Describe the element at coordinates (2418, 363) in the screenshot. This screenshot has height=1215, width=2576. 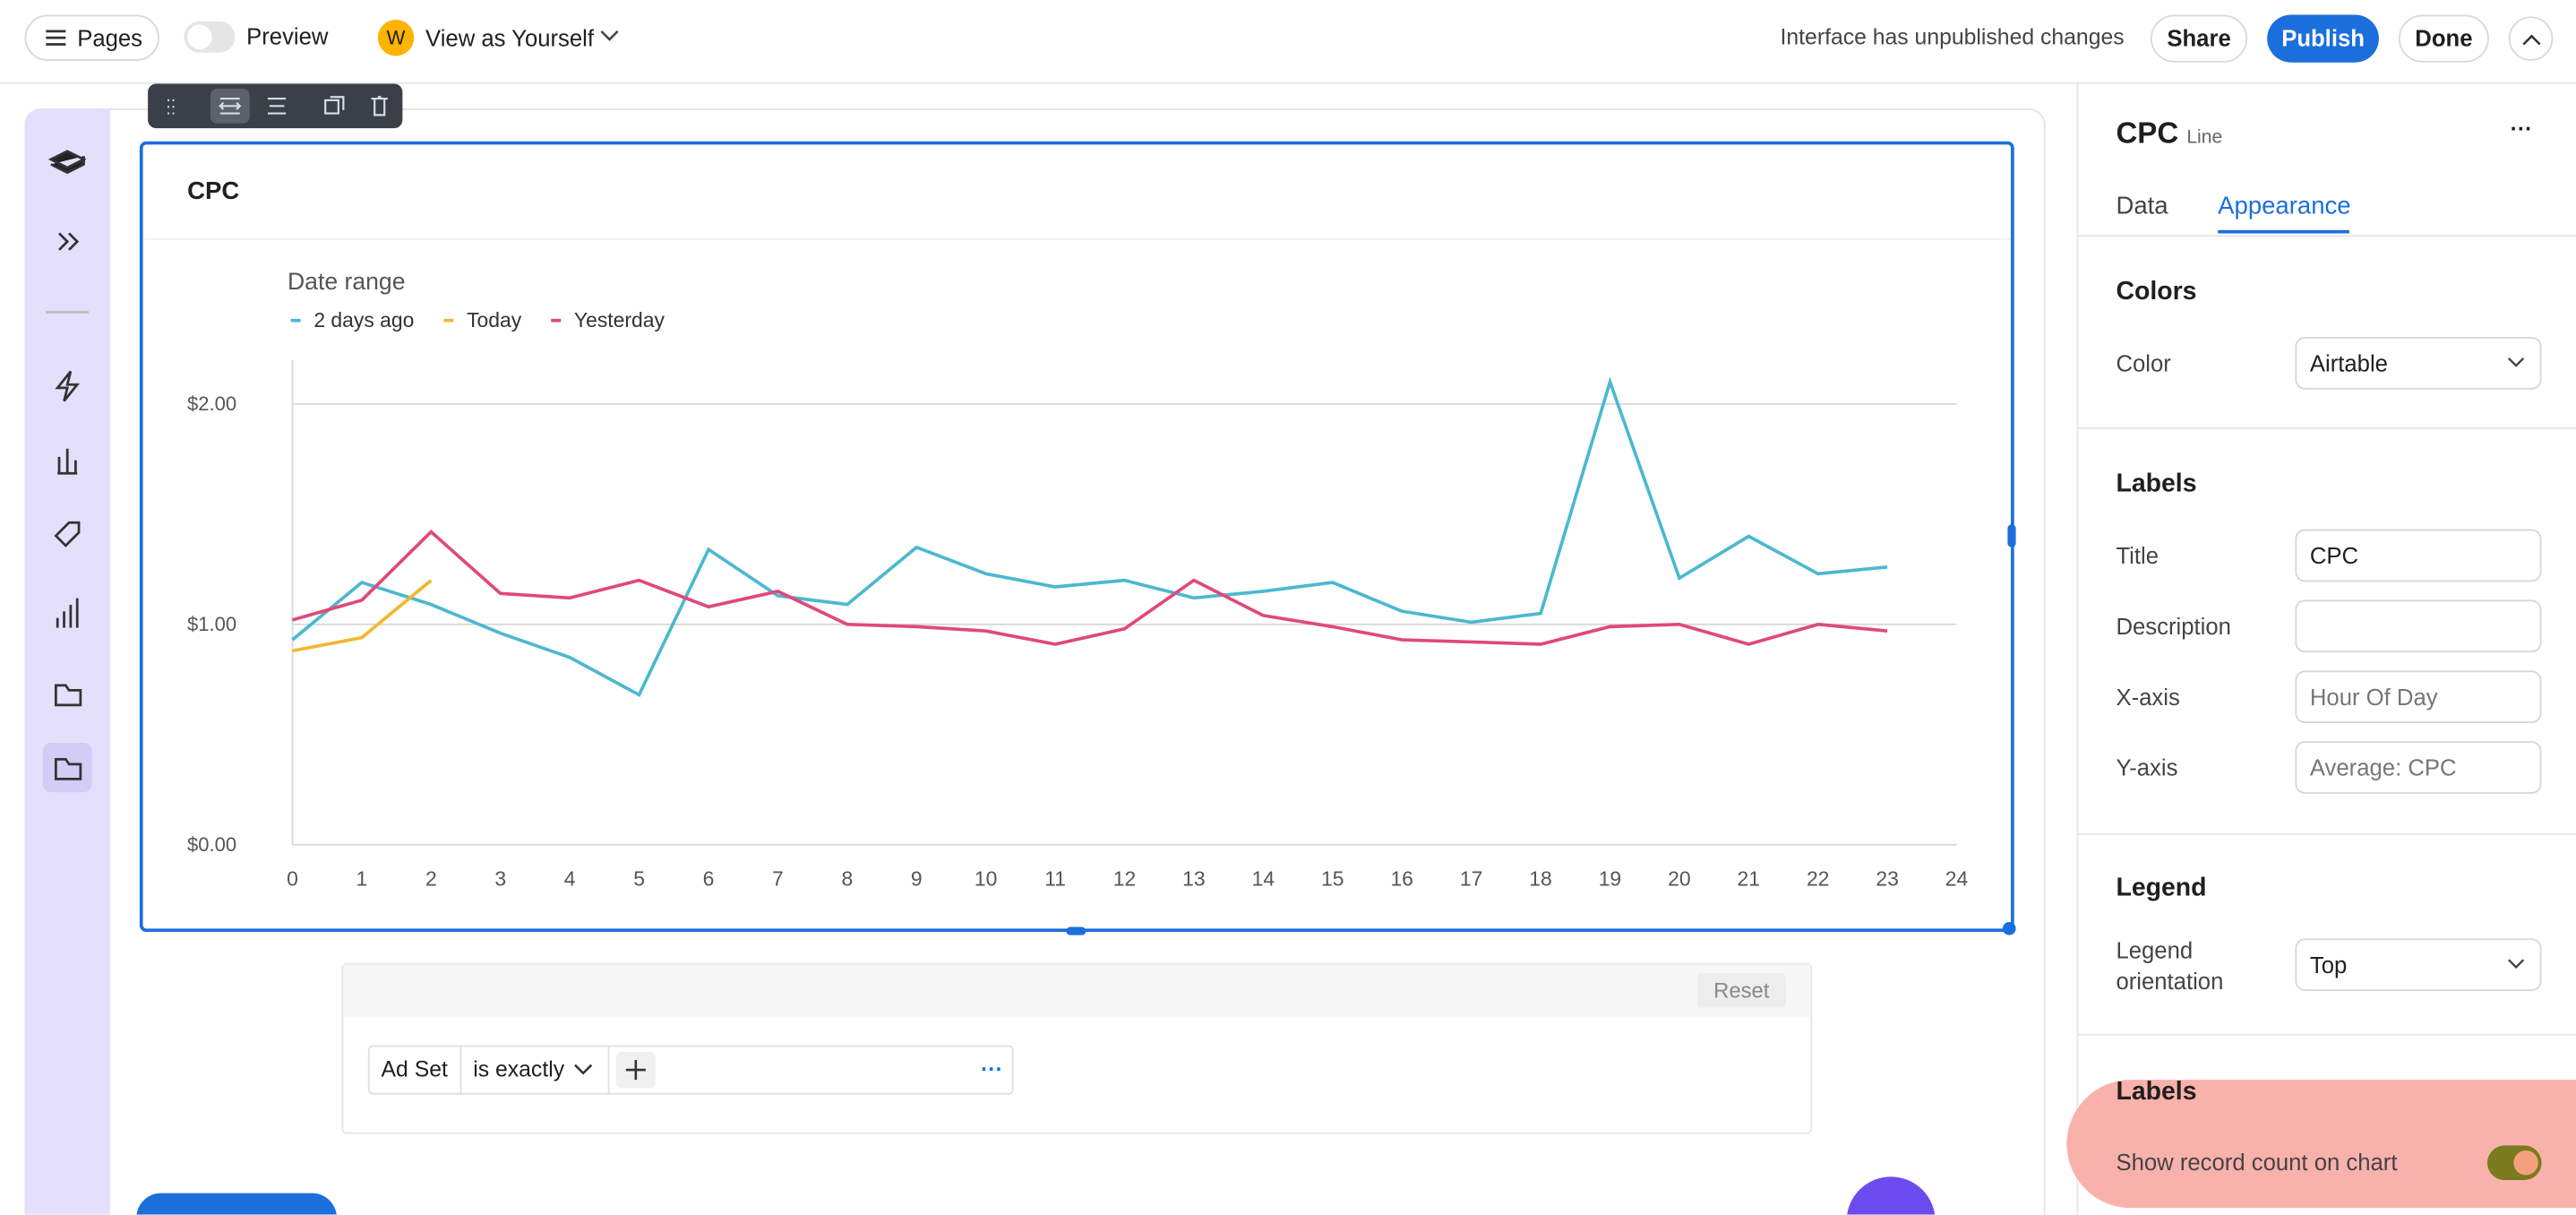
I see `color-select` at that location.